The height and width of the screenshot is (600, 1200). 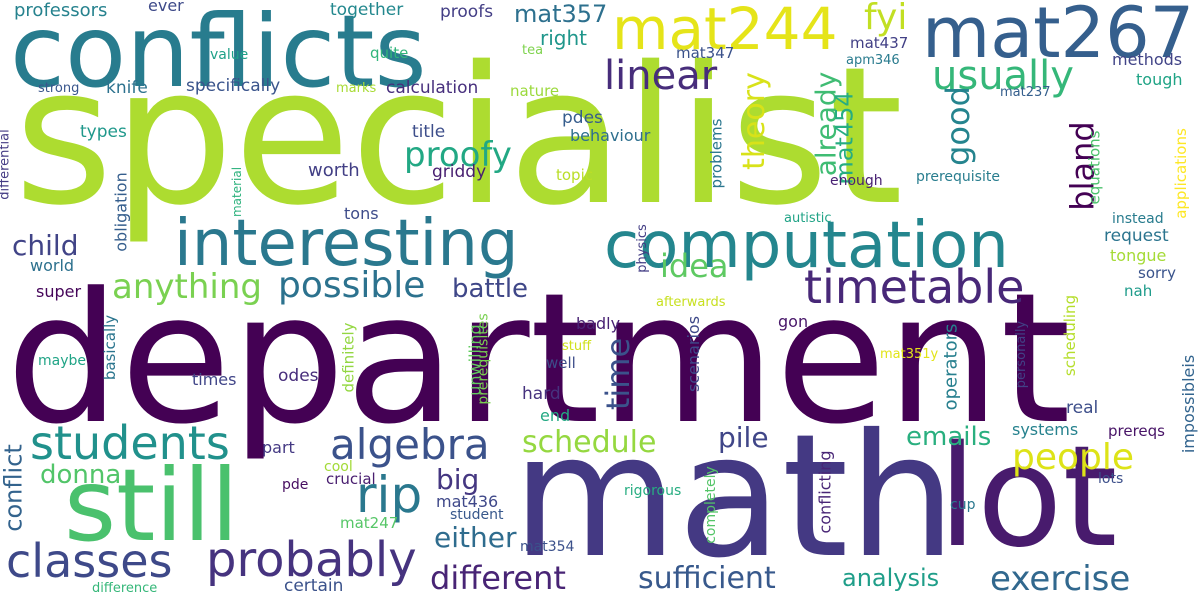 What do you see at coordinates (707, 578) in the screenshot?
I see `word-sufficient: sufficient` at bounding box center [707, 578].